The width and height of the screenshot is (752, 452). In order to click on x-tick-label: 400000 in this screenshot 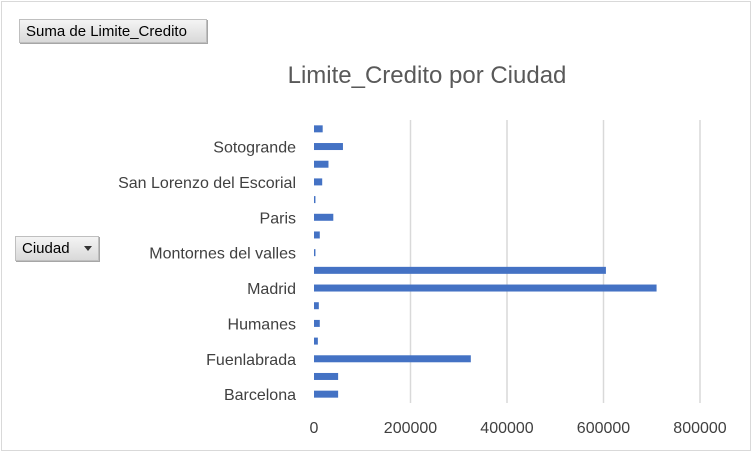, I will do `click(506, 428)`.